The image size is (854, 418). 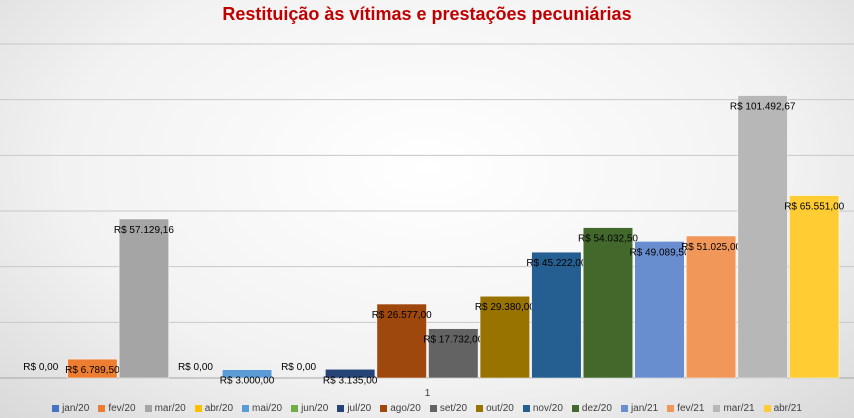 I want to click on data-label-abr-20: R$ 0,00, so click(x=195, y=367).